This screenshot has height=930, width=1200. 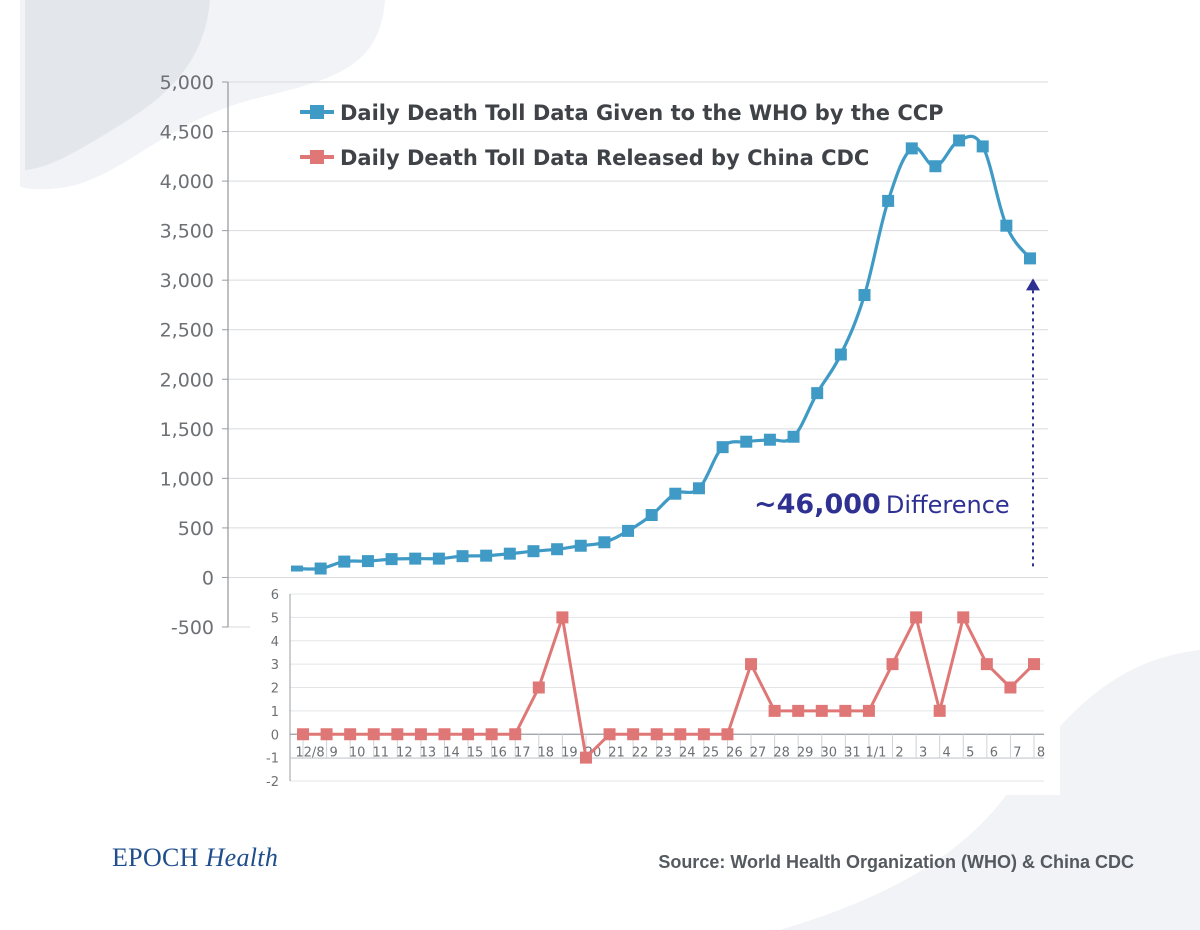 I want to click on bottom-x-tick-label: 12, so click(x=404, y=752).